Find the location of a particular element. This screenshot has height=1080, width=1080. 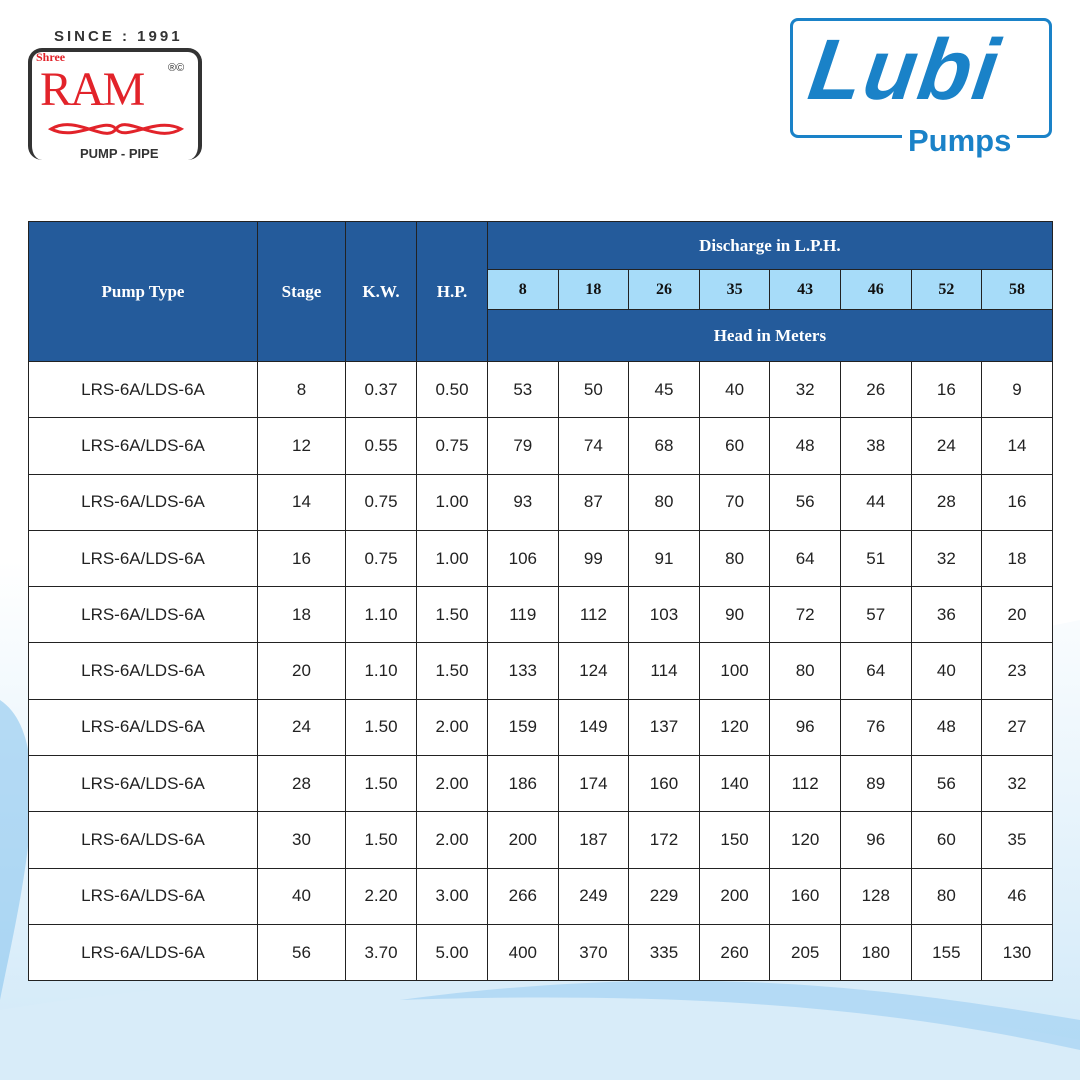

hp-cell: 3.00 is located at coordinates (452, 896).